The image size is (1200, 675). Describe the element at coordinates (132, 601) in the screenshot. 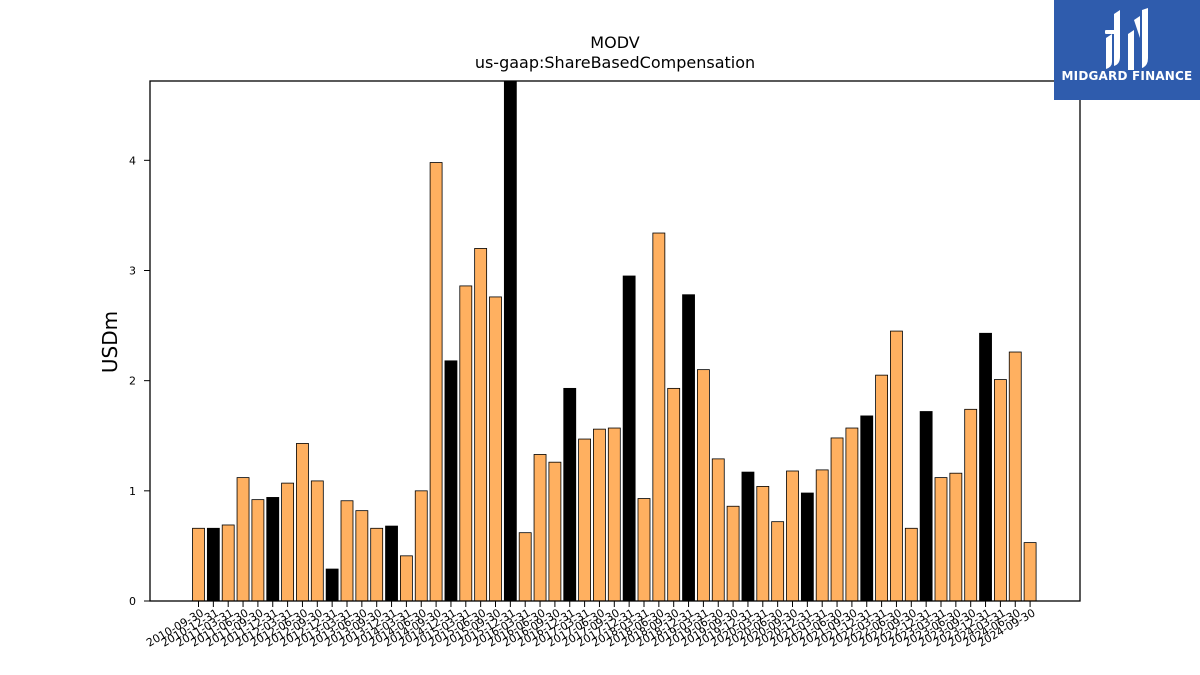

I see `y-tick-label: 0` at that location.